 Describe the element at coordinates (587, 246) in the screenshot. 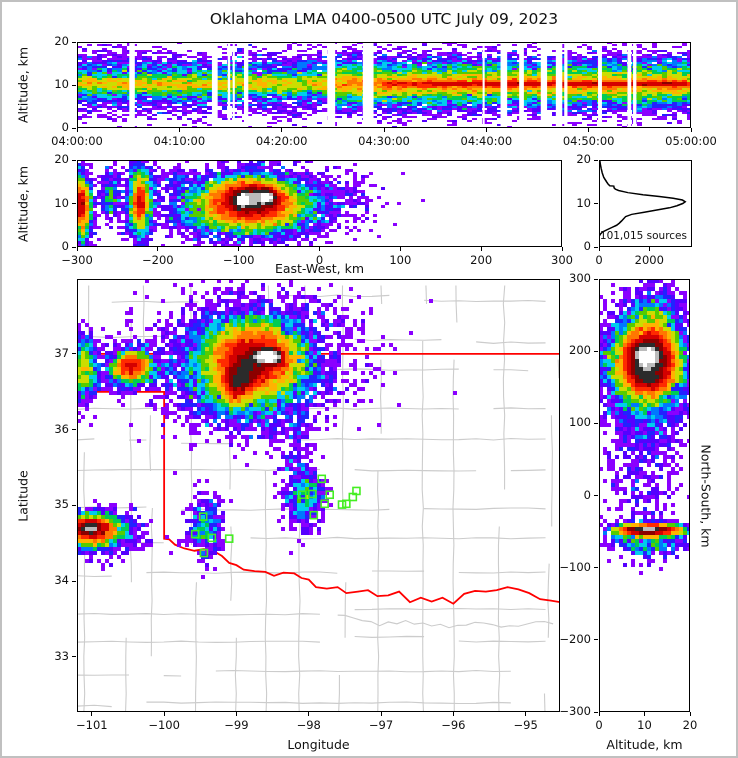

I see `hist-ytick-label: 0` at that location.